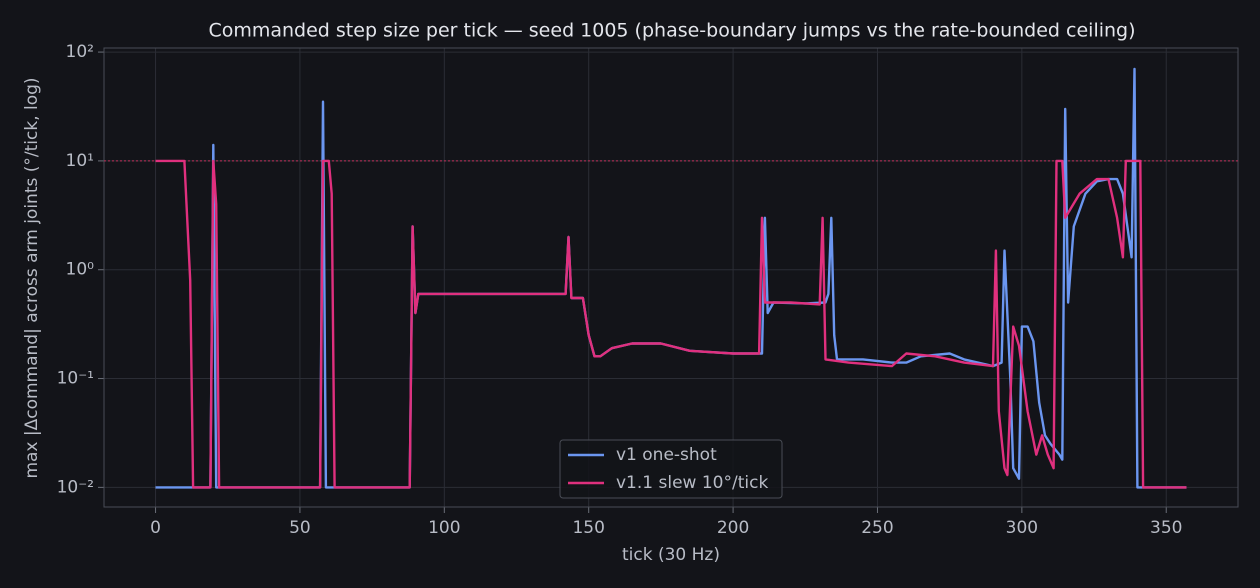  I want to click on x-tick-label: 200, so click(733, 528).